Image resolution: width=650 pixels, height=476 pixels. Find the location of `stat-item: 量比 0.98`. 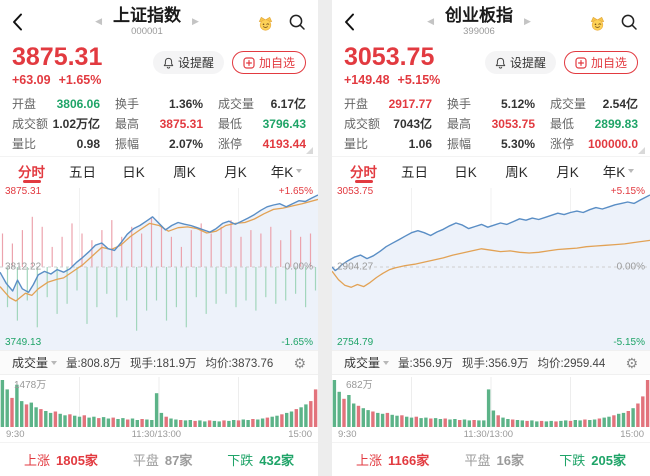

stat-item: 量比 0.98 is located at coordinates (56, 144).